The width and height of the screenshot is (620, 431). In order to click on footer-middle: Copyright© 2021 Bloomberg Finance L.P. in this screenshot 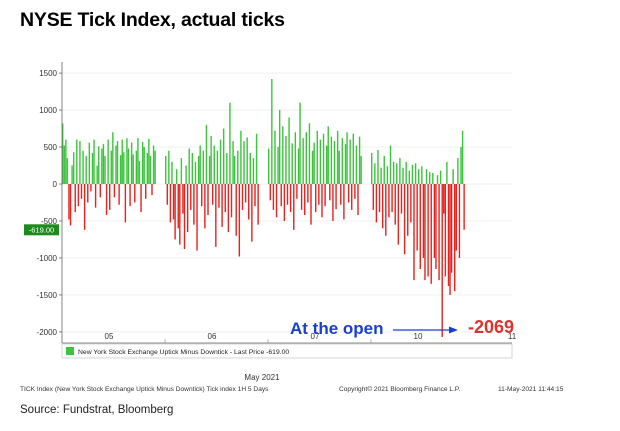, I will do `click(399, 389)`.